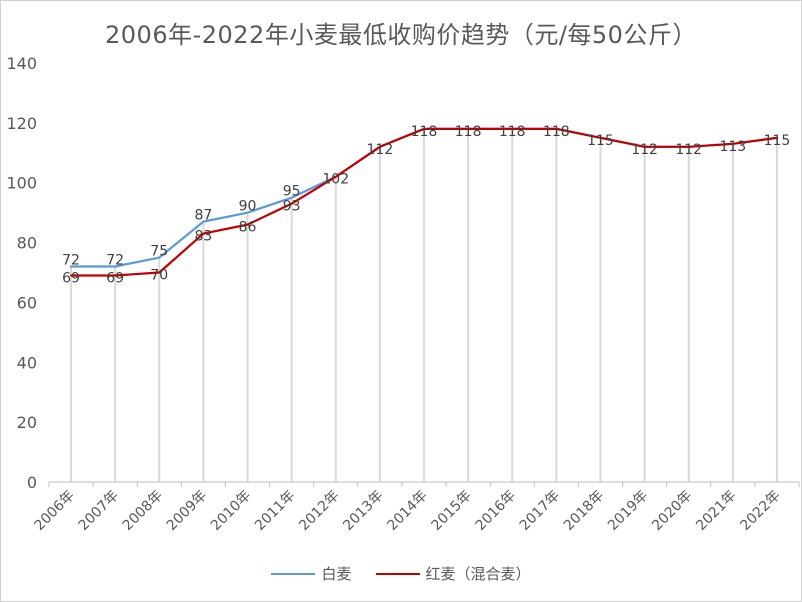 This screenshot has height=602, width=802. Describe the element at coordinates (32, 482) in the screenshot. I see `y-tick-label: 0` at that location.